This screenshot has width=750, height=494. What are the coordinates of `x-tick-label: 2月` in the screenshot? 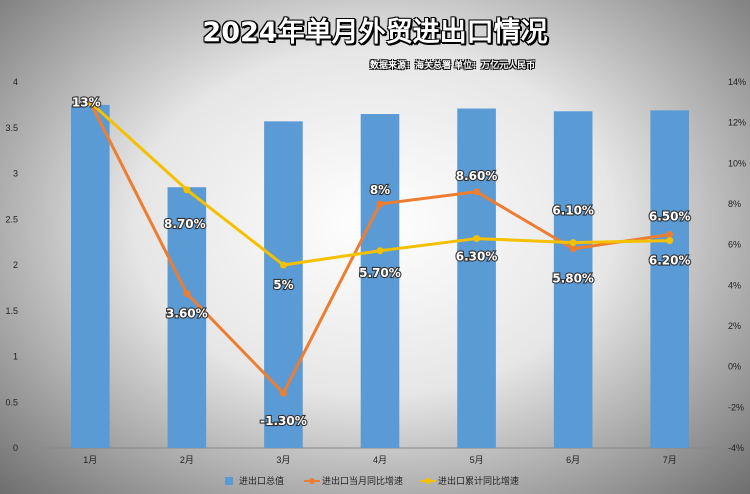 It's located at (187, 460).